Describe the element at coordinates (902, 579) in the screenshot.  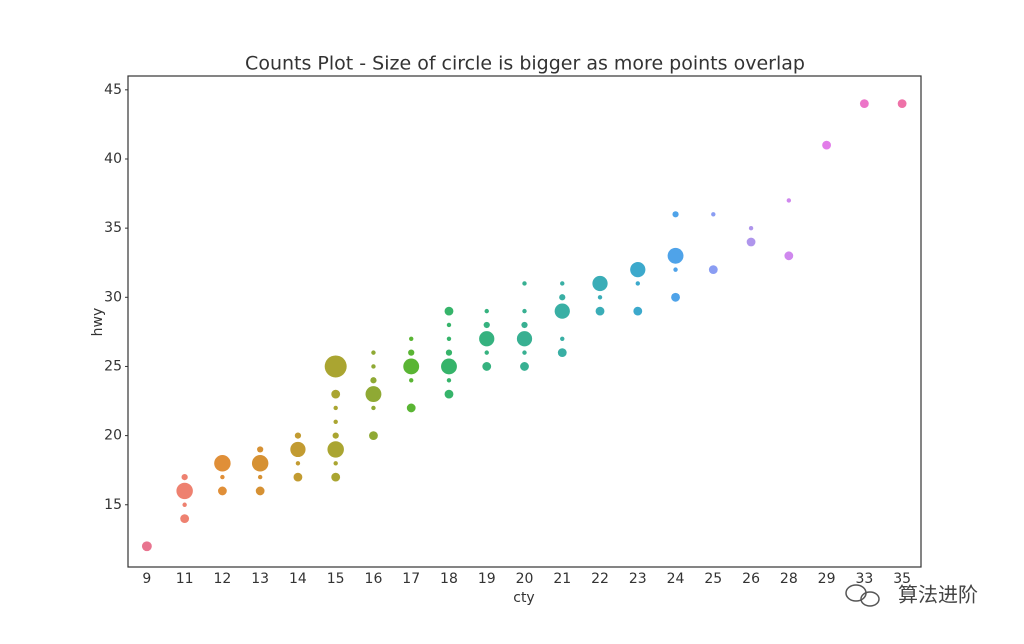
I see `x-tick-label: 35` at that location.